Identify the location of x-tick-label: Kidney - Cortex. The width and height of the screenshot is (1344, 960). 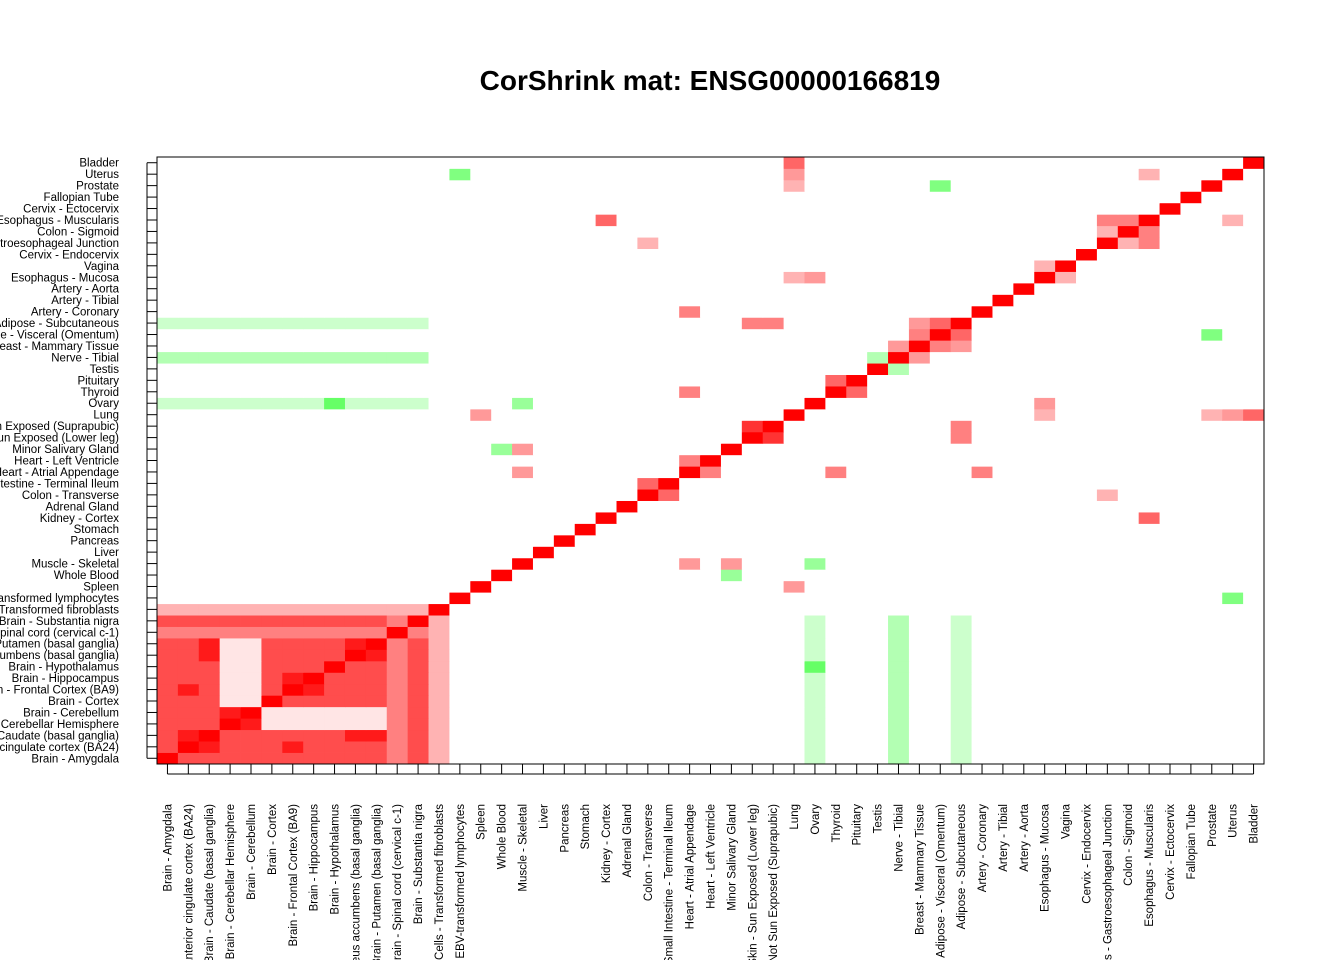
(607, 844).